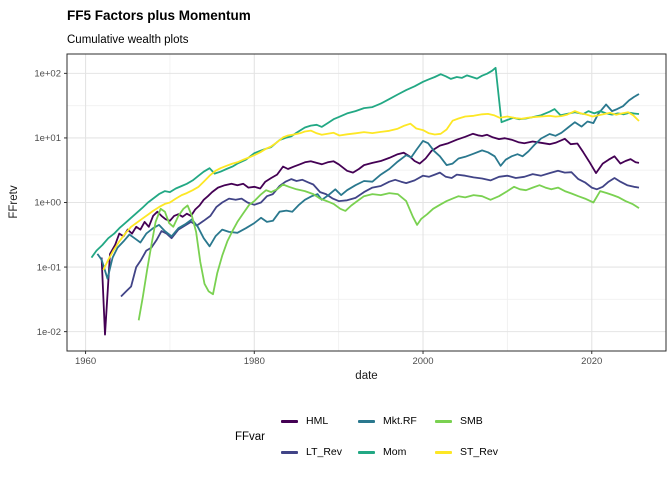 The height and width of the screenshot is (480, 672). Describe the element at coordinates (47, 203) in the screenshot. I see `tick-label: 1e+00` at that location.